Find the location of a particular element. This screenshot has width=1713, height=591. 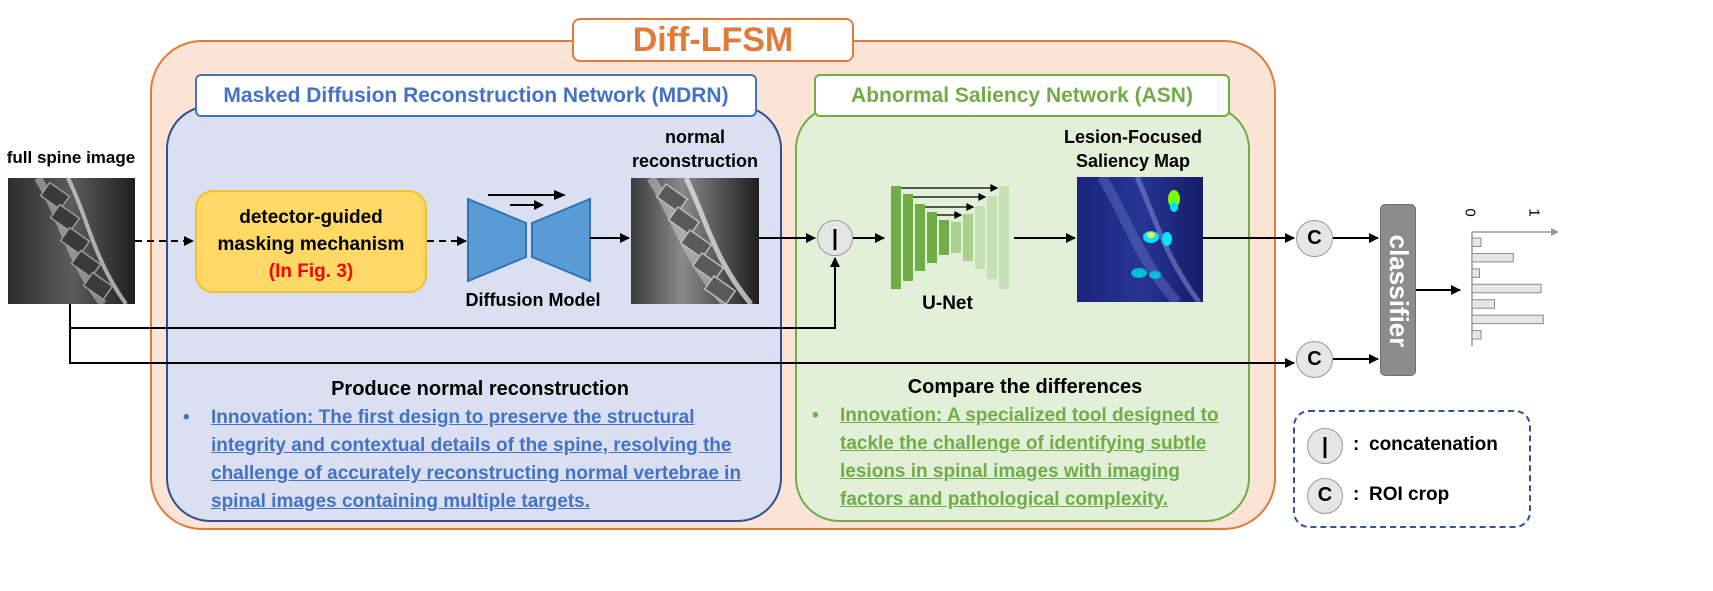

asn-title: Abnormal Saliency Network (ASN) is located at coordinates (1022, 95).